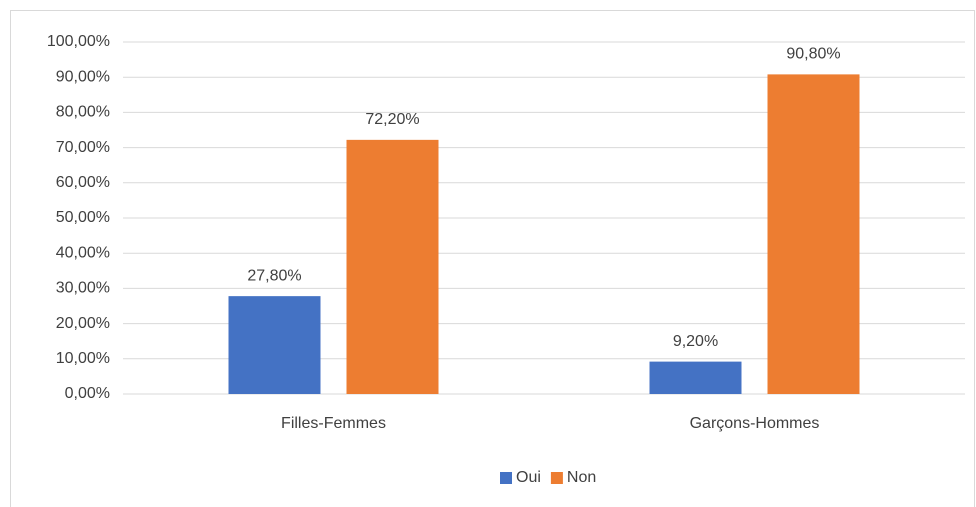 Image resolution: width=976 pixels, height=507 pixels. What do you see at coordinates (83, 217) in the screenshot?
I see `y-tick-label: 50,00%` at bounding box center [83, 217].